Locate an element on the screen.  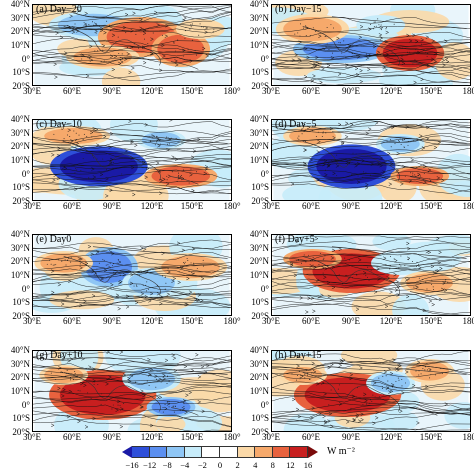
colorbar-tick-label: 2 is located at coordinates (237, 465).